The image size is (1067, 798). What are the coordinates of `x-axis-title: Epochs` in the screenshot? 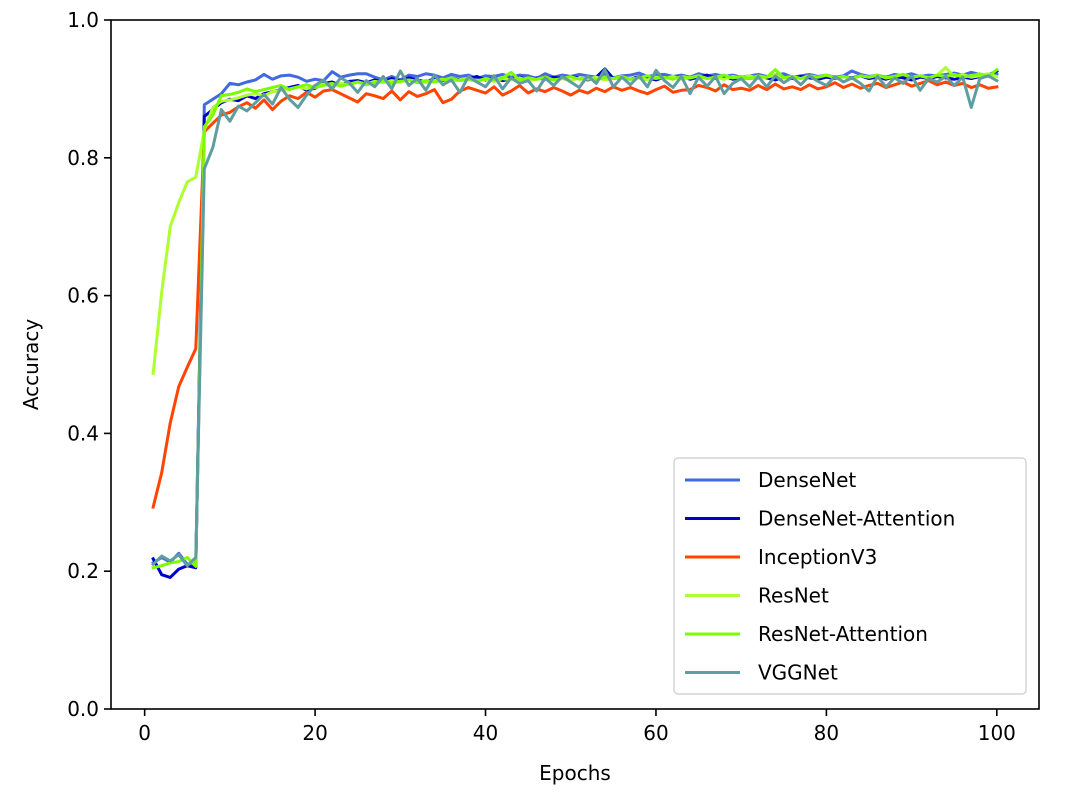 It's located at (575, 773).